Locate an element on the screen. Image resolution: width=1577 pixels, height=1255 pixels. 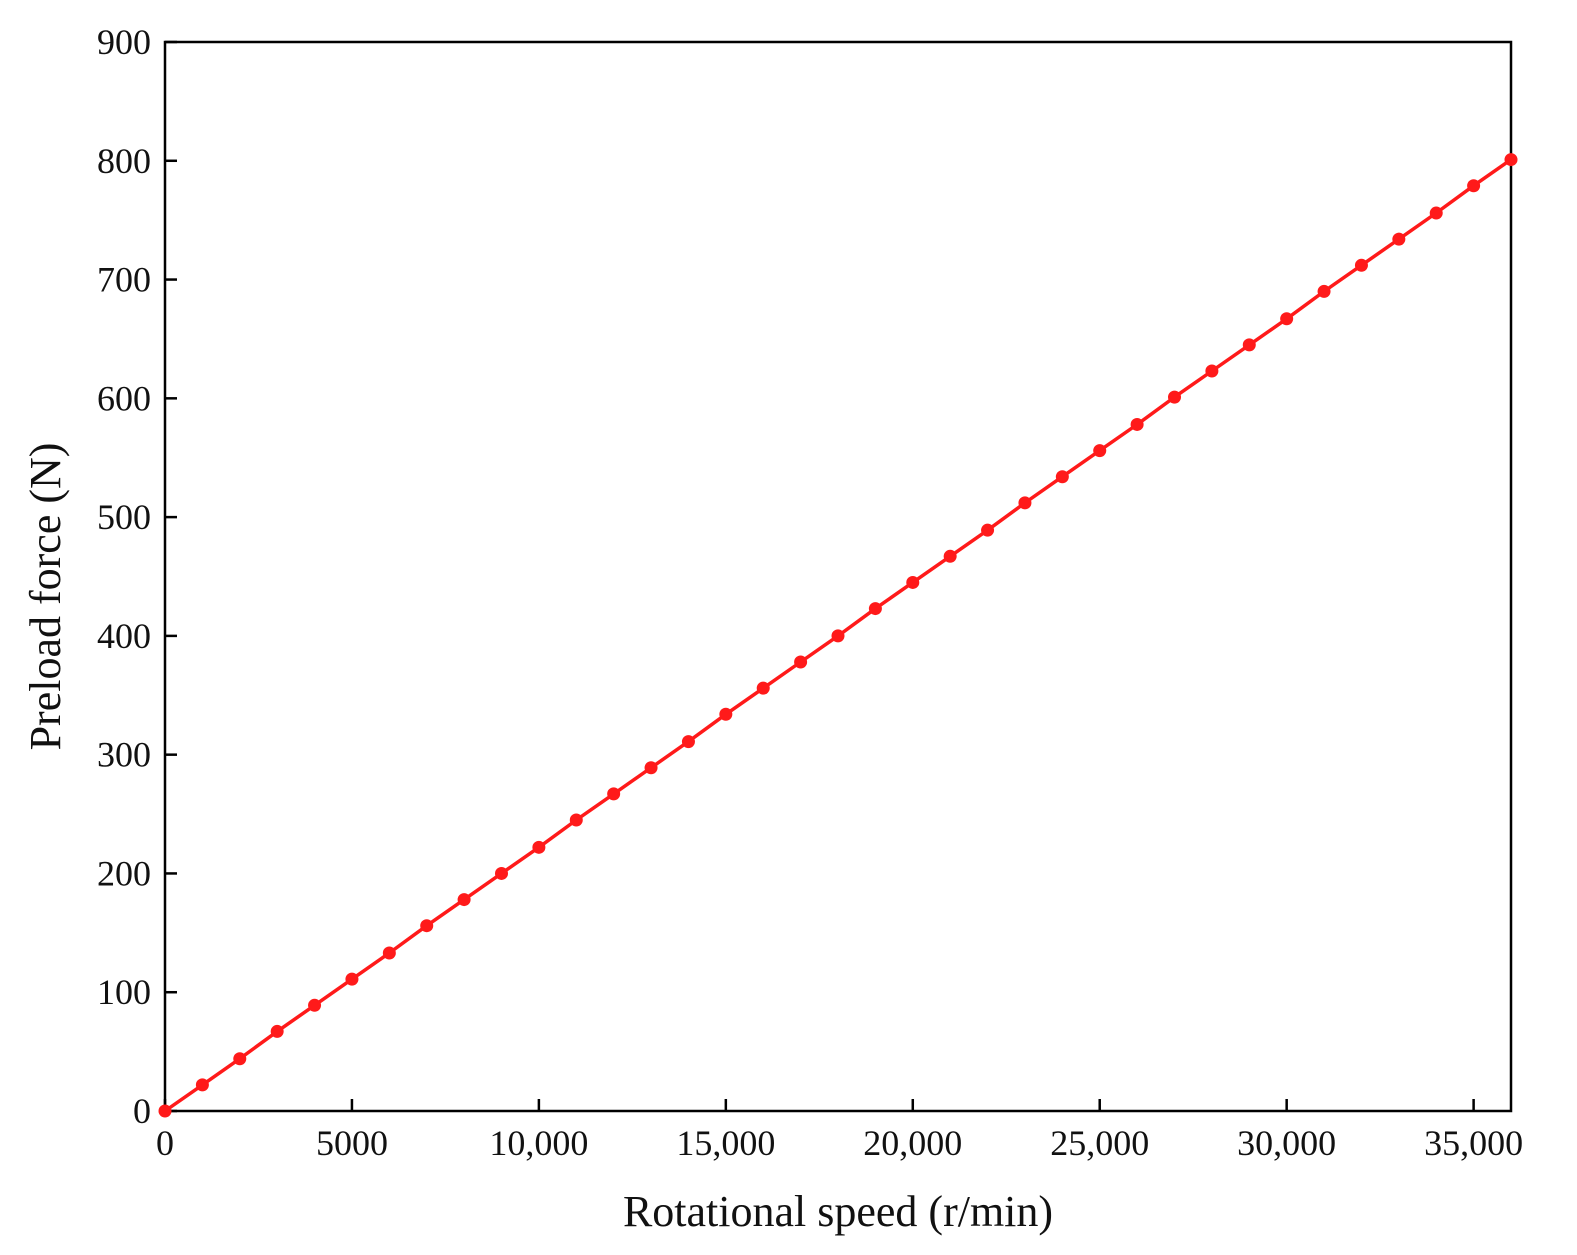
y-tick-label: 800 is located at coordinates (124, 161).